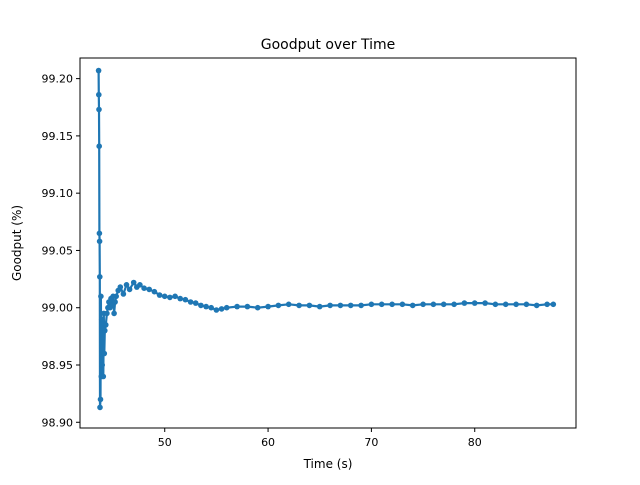 The image size is (640, 485). I want to click on x-axis: 50 60 70 80, so click(320, 438).